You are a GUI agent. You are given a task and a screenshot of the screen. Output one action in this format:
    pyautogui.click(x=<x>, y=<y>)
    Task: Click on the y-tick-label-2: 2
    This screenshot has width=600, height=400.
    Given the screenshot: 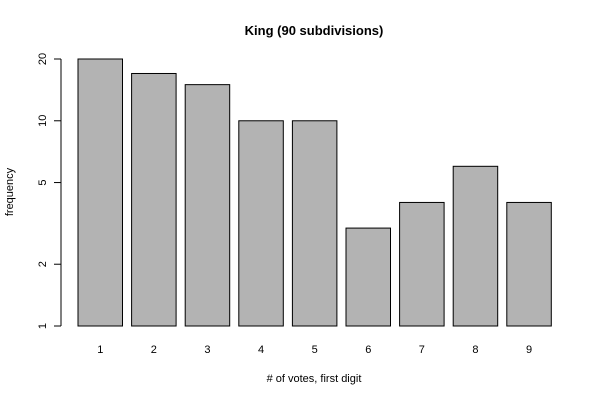 What is the action you would take?
    pyautogui.click(x=43, y=264)
    